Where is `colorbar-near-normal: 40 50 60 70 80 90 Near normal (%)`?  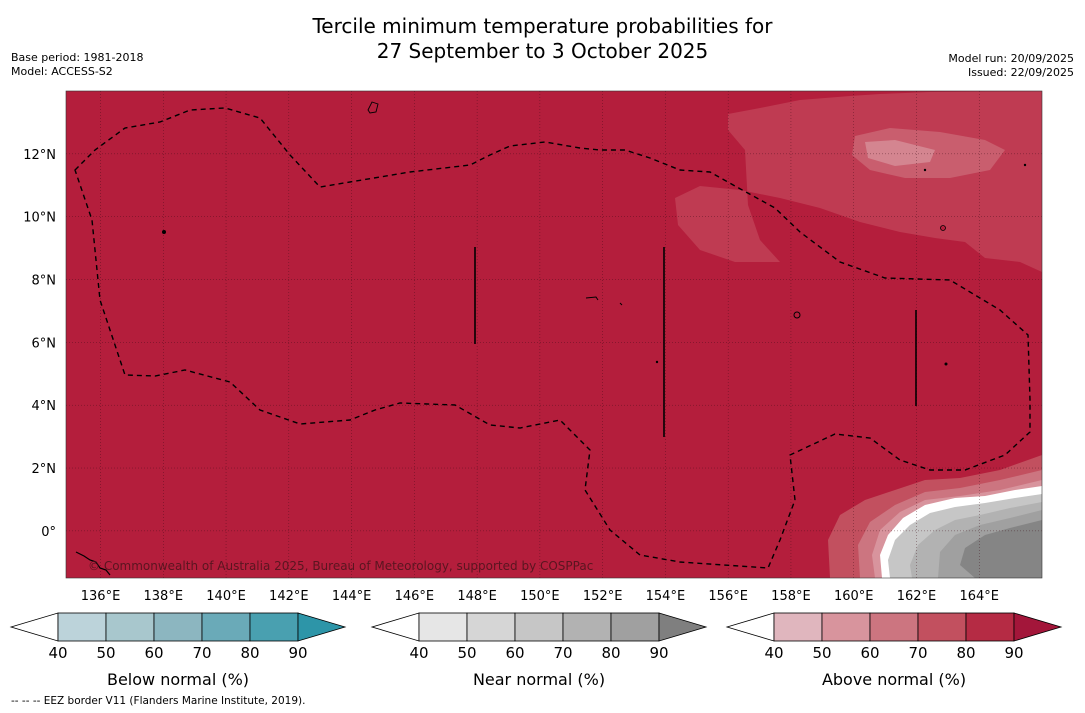 colorbar-near-normal: 40 50 60 70 80 90 Near normal (%) is located at coordinates (539, 650).